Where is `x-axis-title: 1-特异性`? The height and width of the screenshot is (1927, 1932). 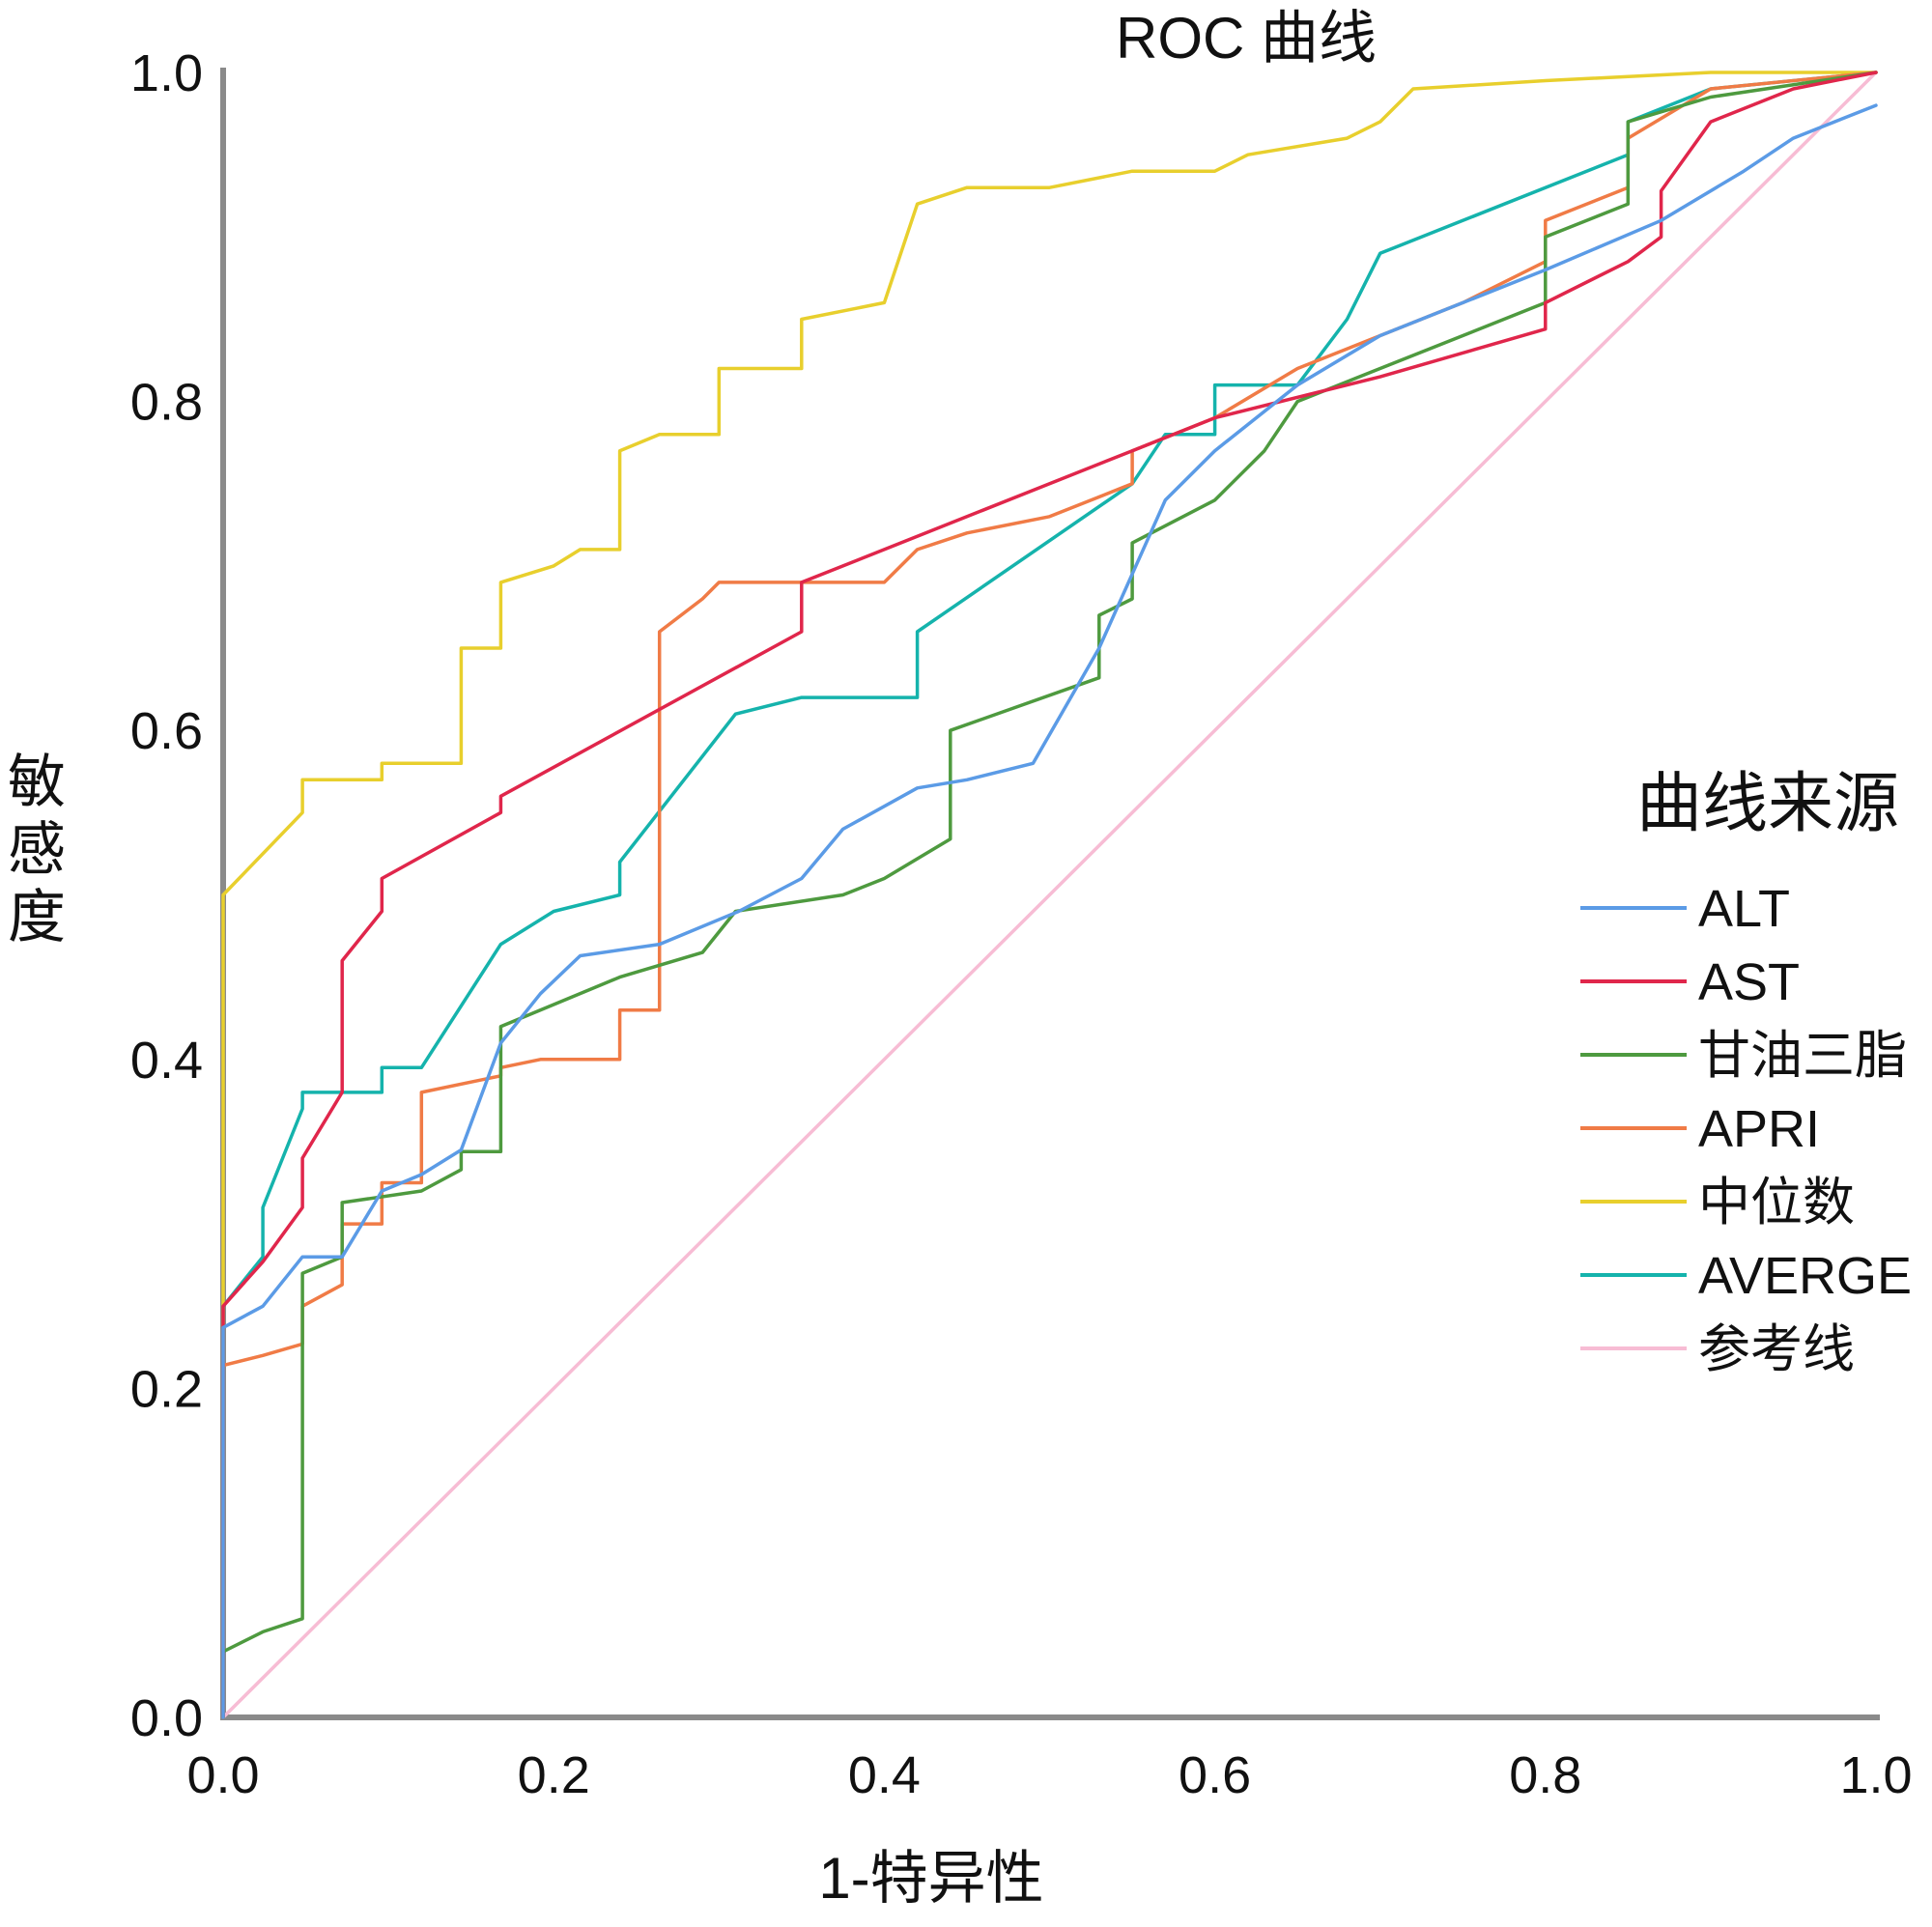 x-axis-title: 1-特异性 is located at coordinates (930, 1878).